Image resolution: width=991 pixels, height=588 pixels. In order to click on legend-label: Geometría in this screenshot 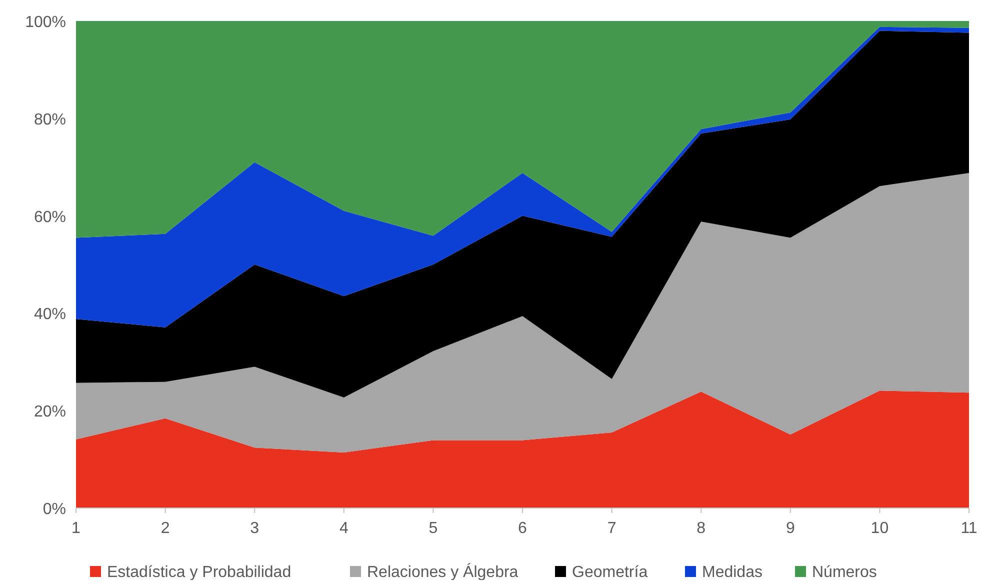, I will do `click(610, 572)`.